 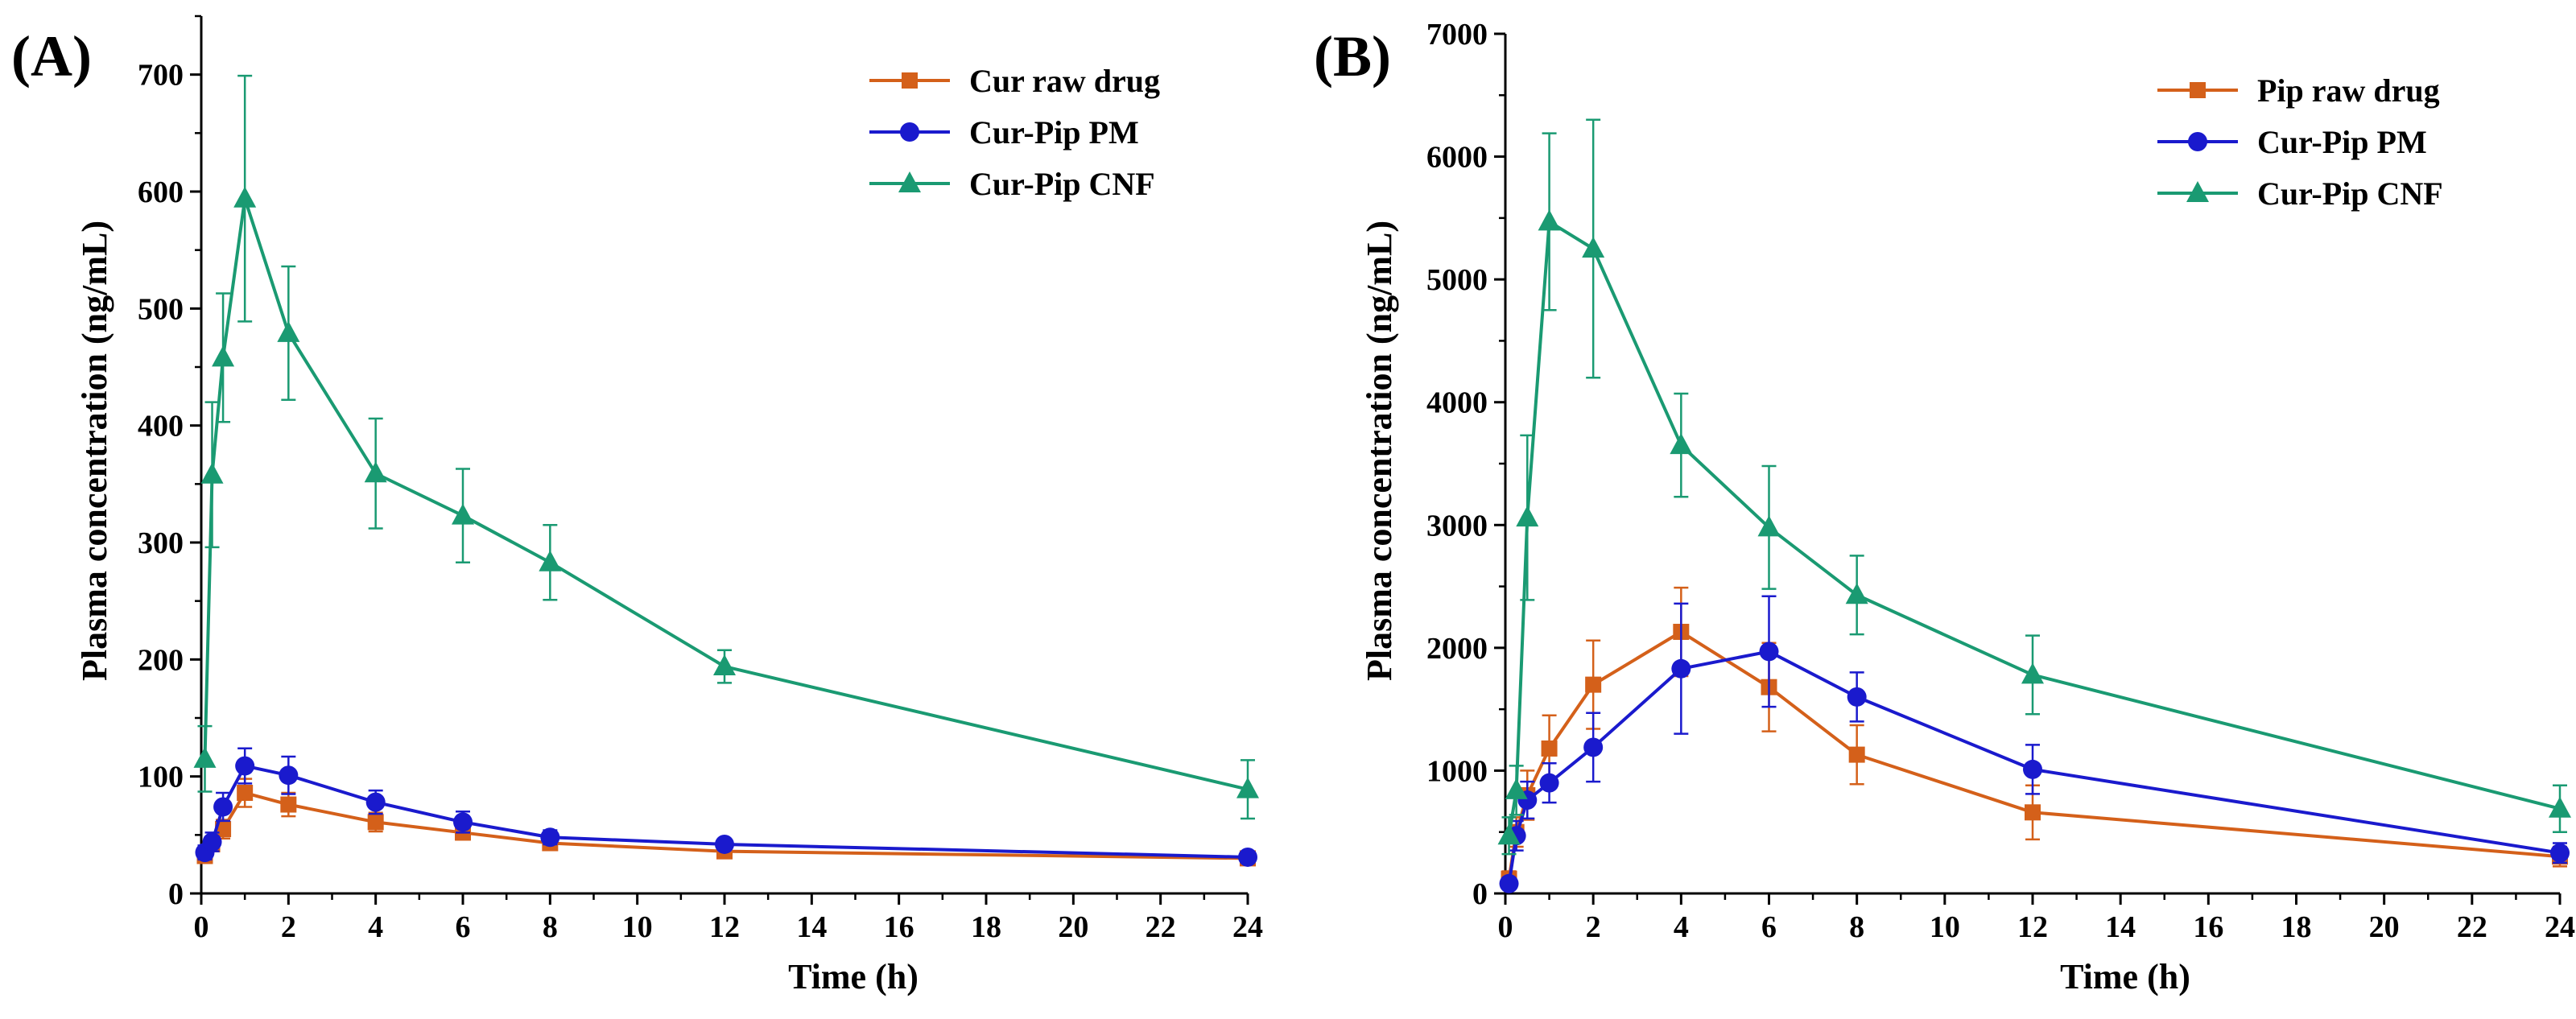 What do you see at coordinates (1247, 927) in the screenshot?
I see `panel-a-x-tick-label: 24` at bounding box center [1247, 927].